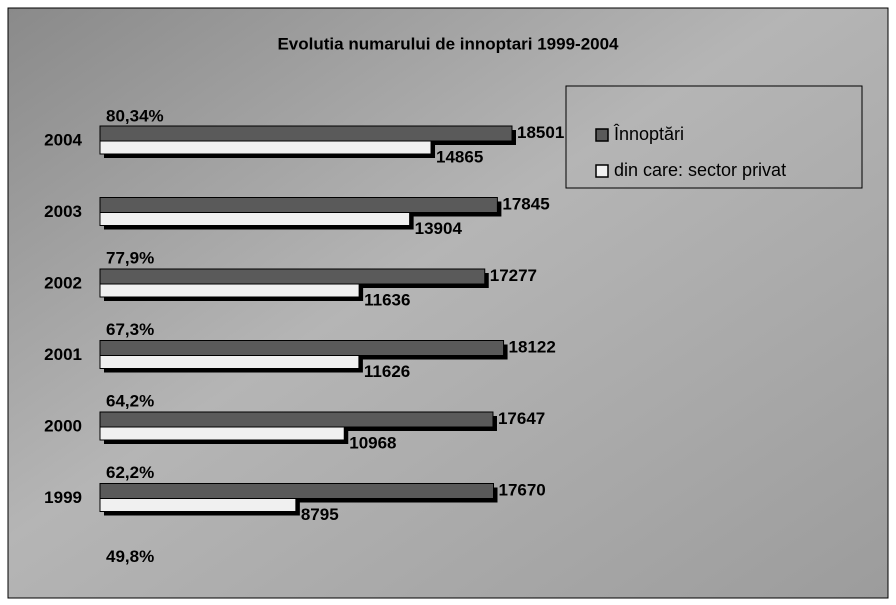  Describe the element at coordinates (372, 442) in the screenshot. I see `value-label: 10968` at that location.